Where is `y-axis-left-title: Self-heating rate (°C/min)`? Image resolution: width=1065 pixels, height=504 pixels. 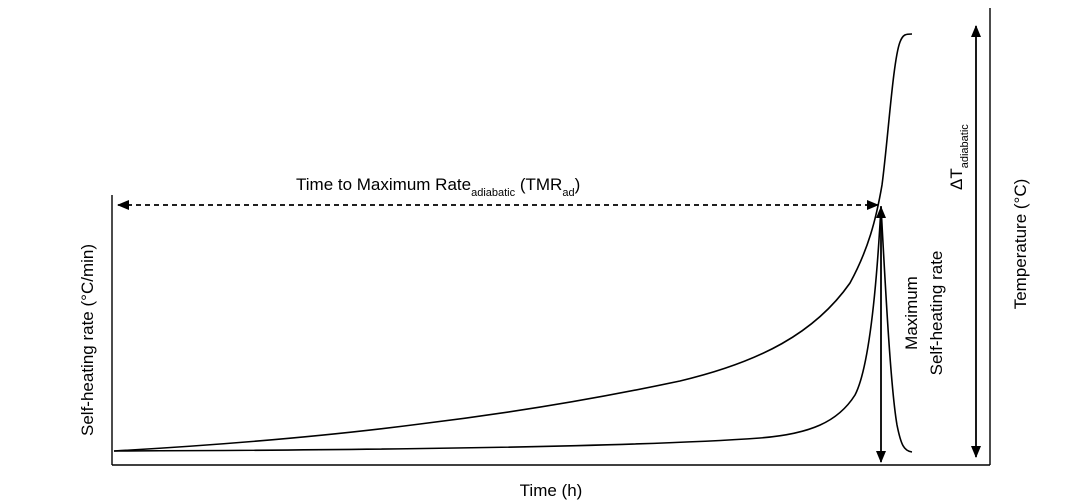 y-axis-left-title: Self-heating rate (°C/min) is located at coordinates (87, 340).